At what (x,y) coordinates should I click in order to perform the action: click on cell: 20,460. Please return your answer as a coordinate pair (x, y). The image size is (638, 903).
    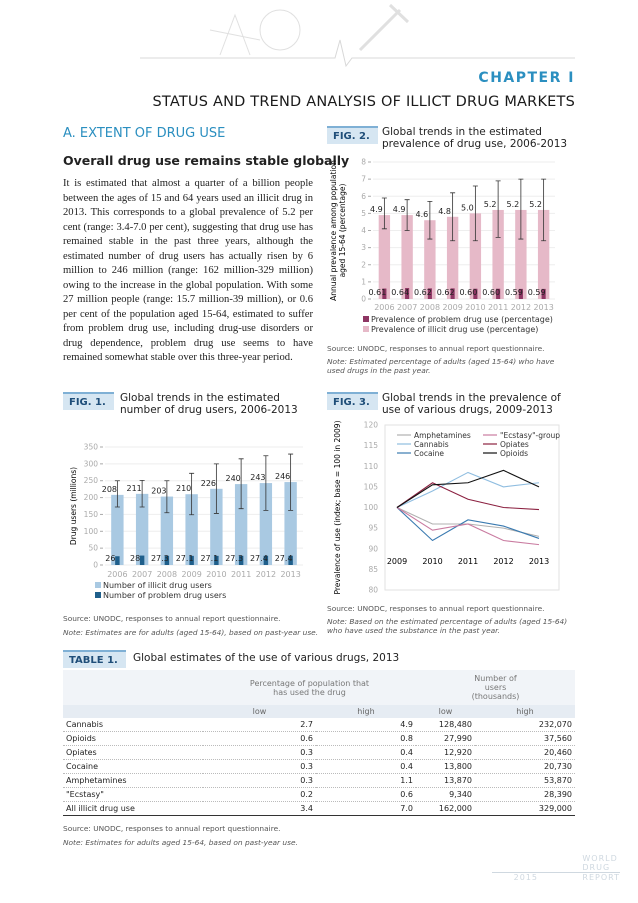
    Looking at the image, I should click on (558, 752).